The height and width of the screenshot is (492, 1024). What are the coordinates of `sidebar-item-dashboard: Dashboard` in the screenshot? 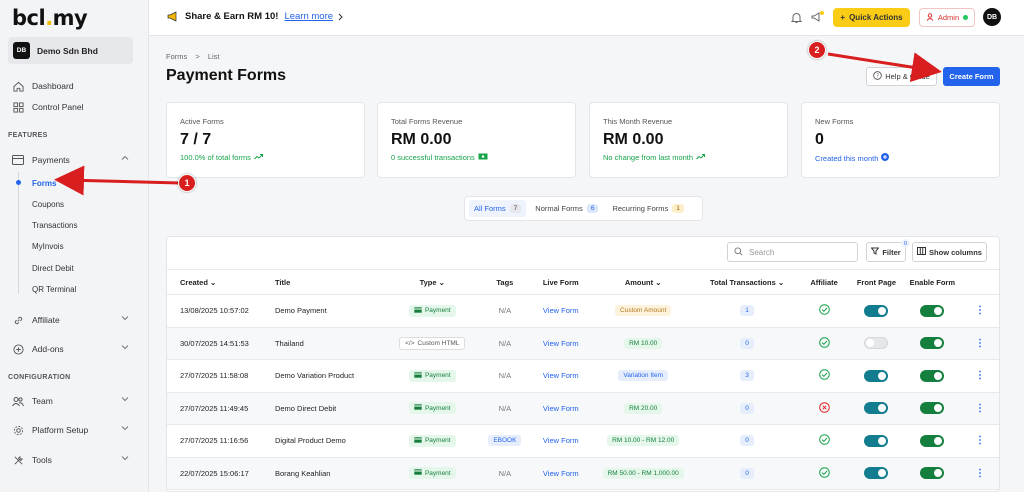 It's located at (74, 86).